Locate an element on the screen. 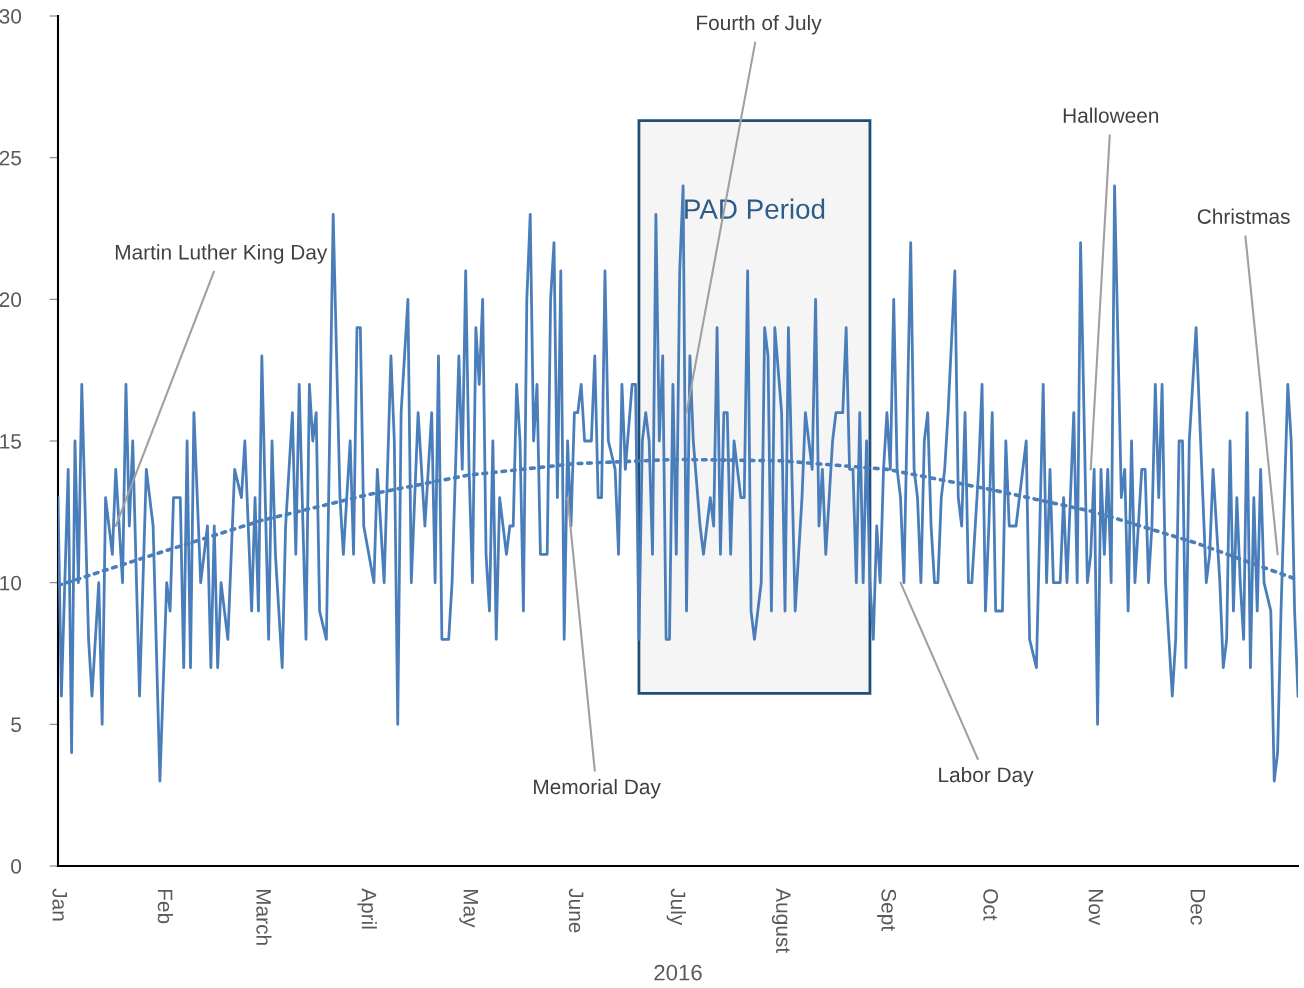  x-tick-label: Oct is located at coordinates (991, 905).